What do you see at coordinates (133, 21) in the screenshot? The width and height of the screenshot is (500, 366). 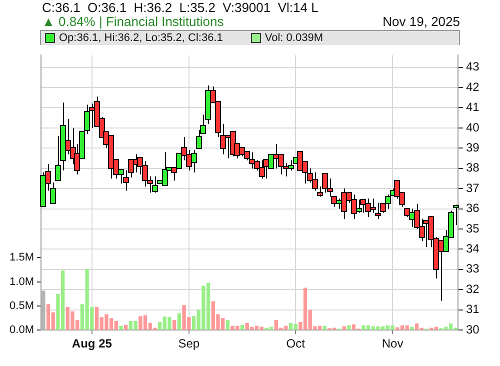 I see `chart-subtitle: ▲ 0.84% | Financial Institutions` at bounding box center [133, 21].